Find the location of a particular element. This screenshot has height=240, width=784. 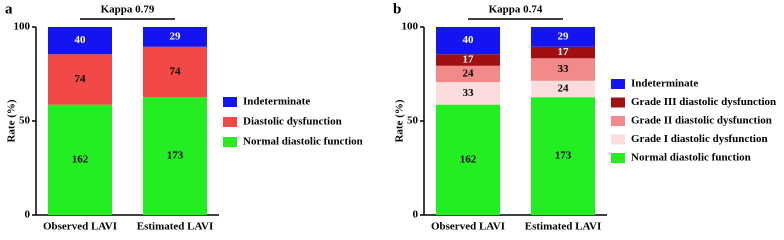

legend-label: Grade II diastolic dysfunction is located at coordinates (701, 121).